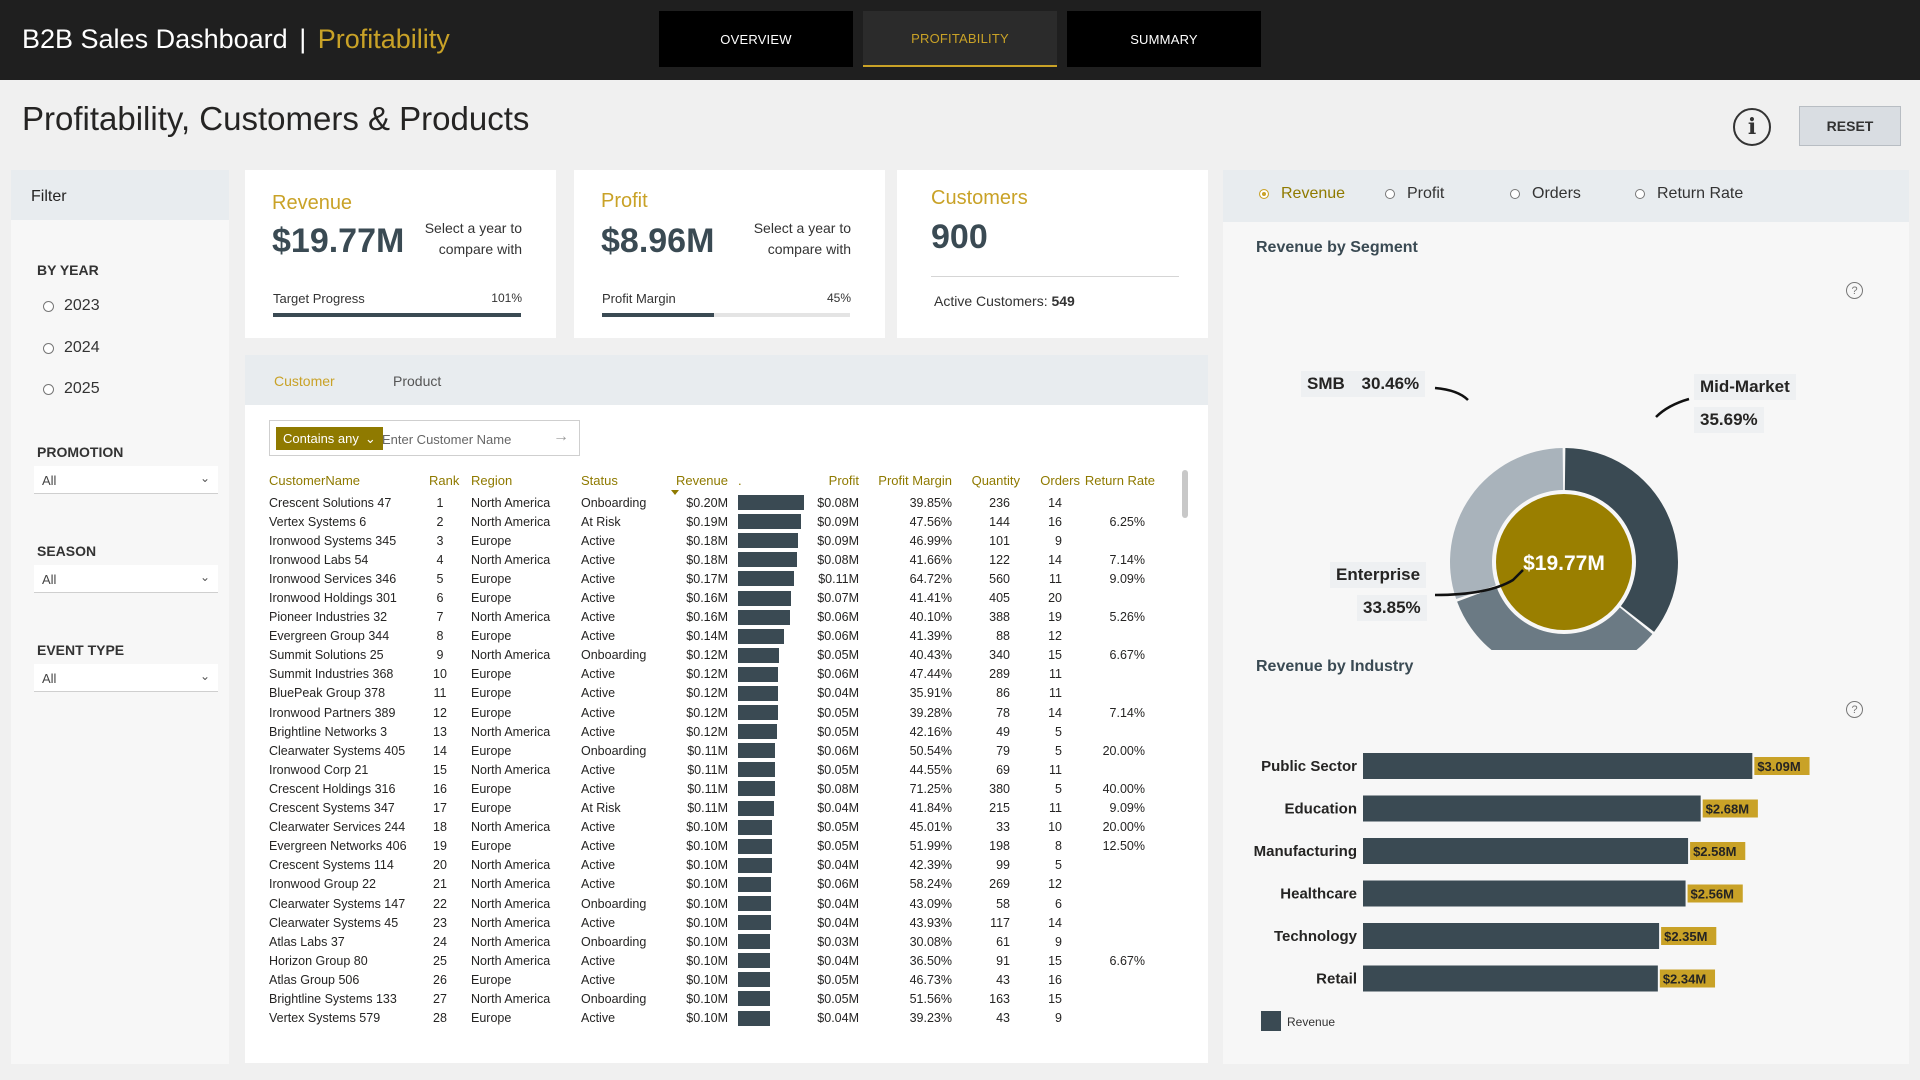 Image resolution: width=1920 pixels, height=1080 pixels. I want to click on year-option-2024: 2024, so click(71, 348).